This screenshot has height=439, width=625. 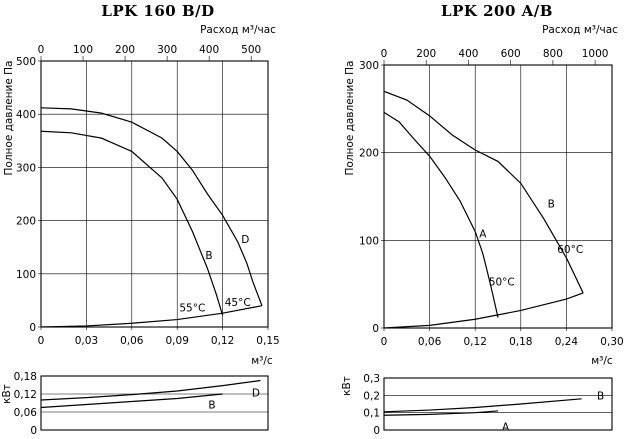 What do you see at coordinates (570, 250) in the screenshot?
I see `curve-annotation: 60°C` at bounding box center [570, 250].